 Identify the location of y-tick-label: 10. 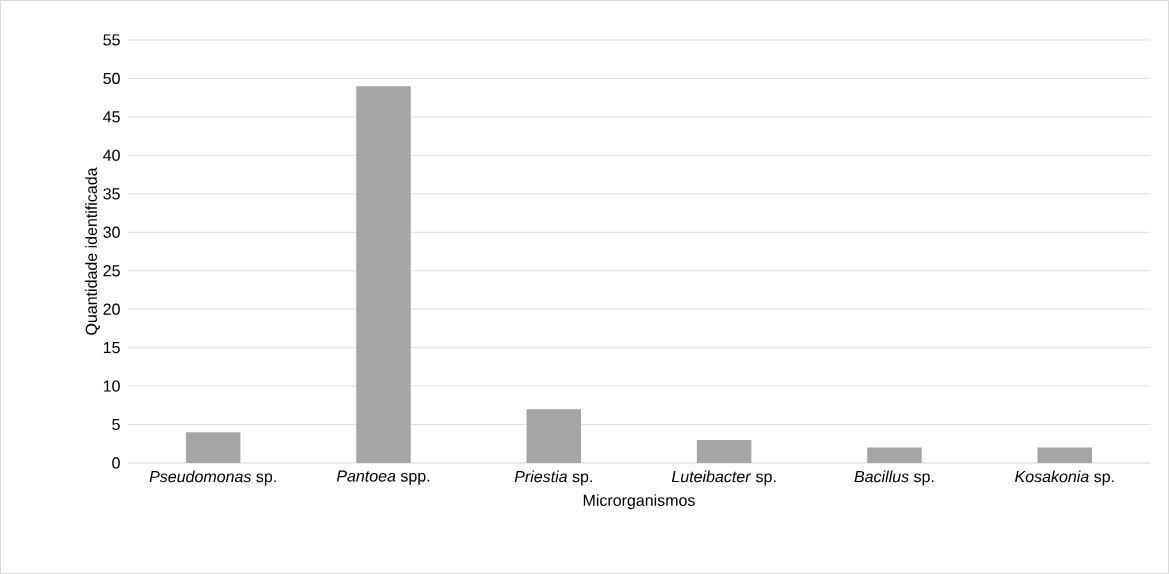
(111, 386).